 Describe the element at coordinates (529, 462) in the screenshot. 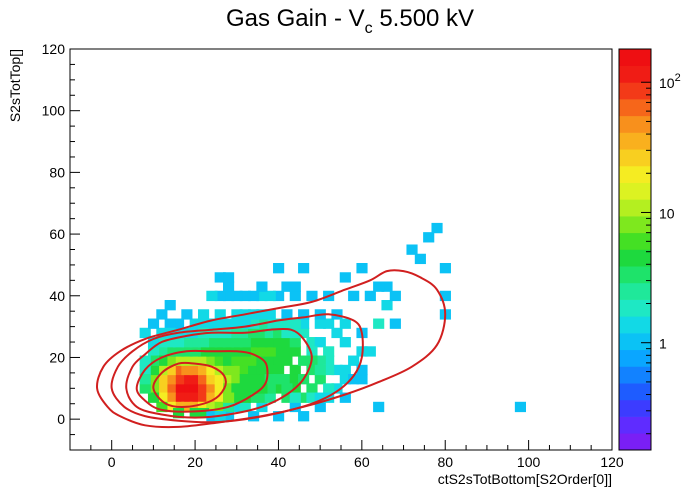

I see `x-tick-label: 100` at that location.